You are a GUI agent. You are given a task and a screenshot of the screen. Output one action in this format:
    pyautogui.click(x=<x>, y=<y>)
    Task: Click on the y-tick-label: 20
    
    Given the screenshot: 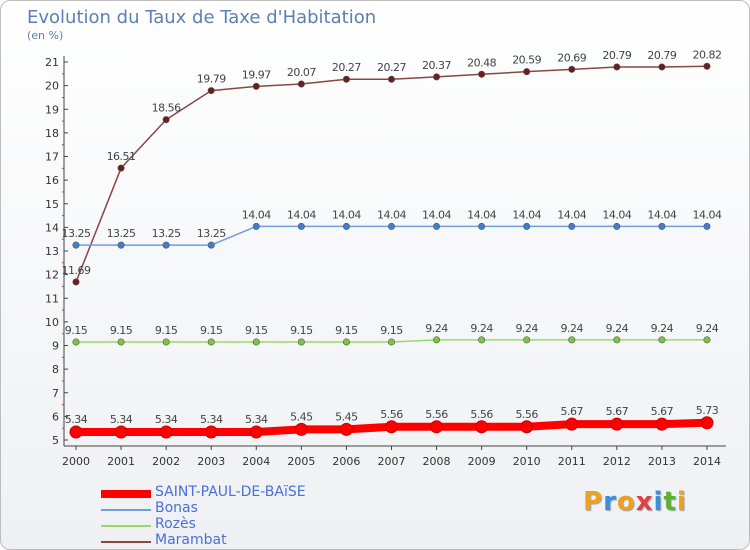 What is the action you would take?
    pyautogui.click(x=52, y=86)
    